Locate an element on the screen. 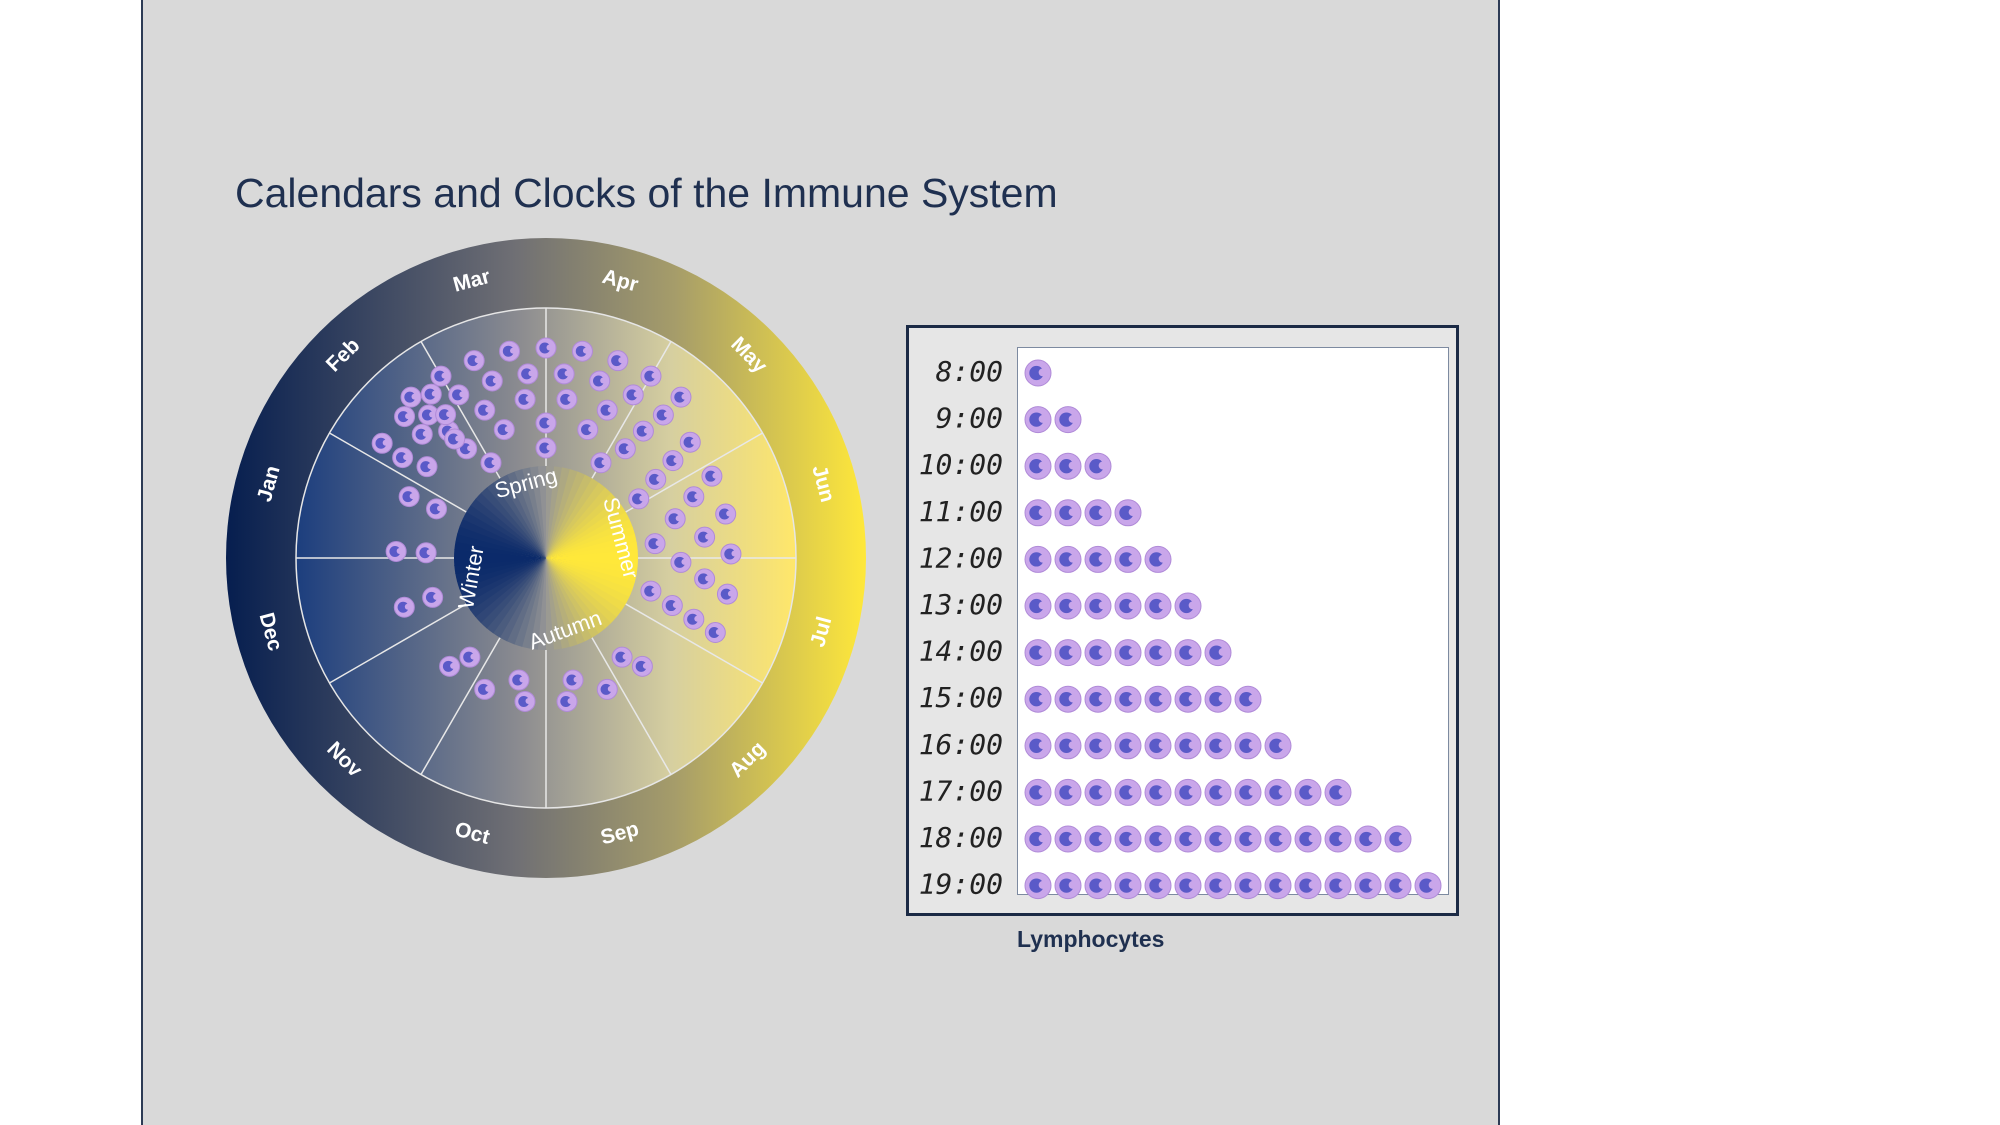 The image size is (2000, 1125). time-label: 8:00 is located at coordinates (969, 371).